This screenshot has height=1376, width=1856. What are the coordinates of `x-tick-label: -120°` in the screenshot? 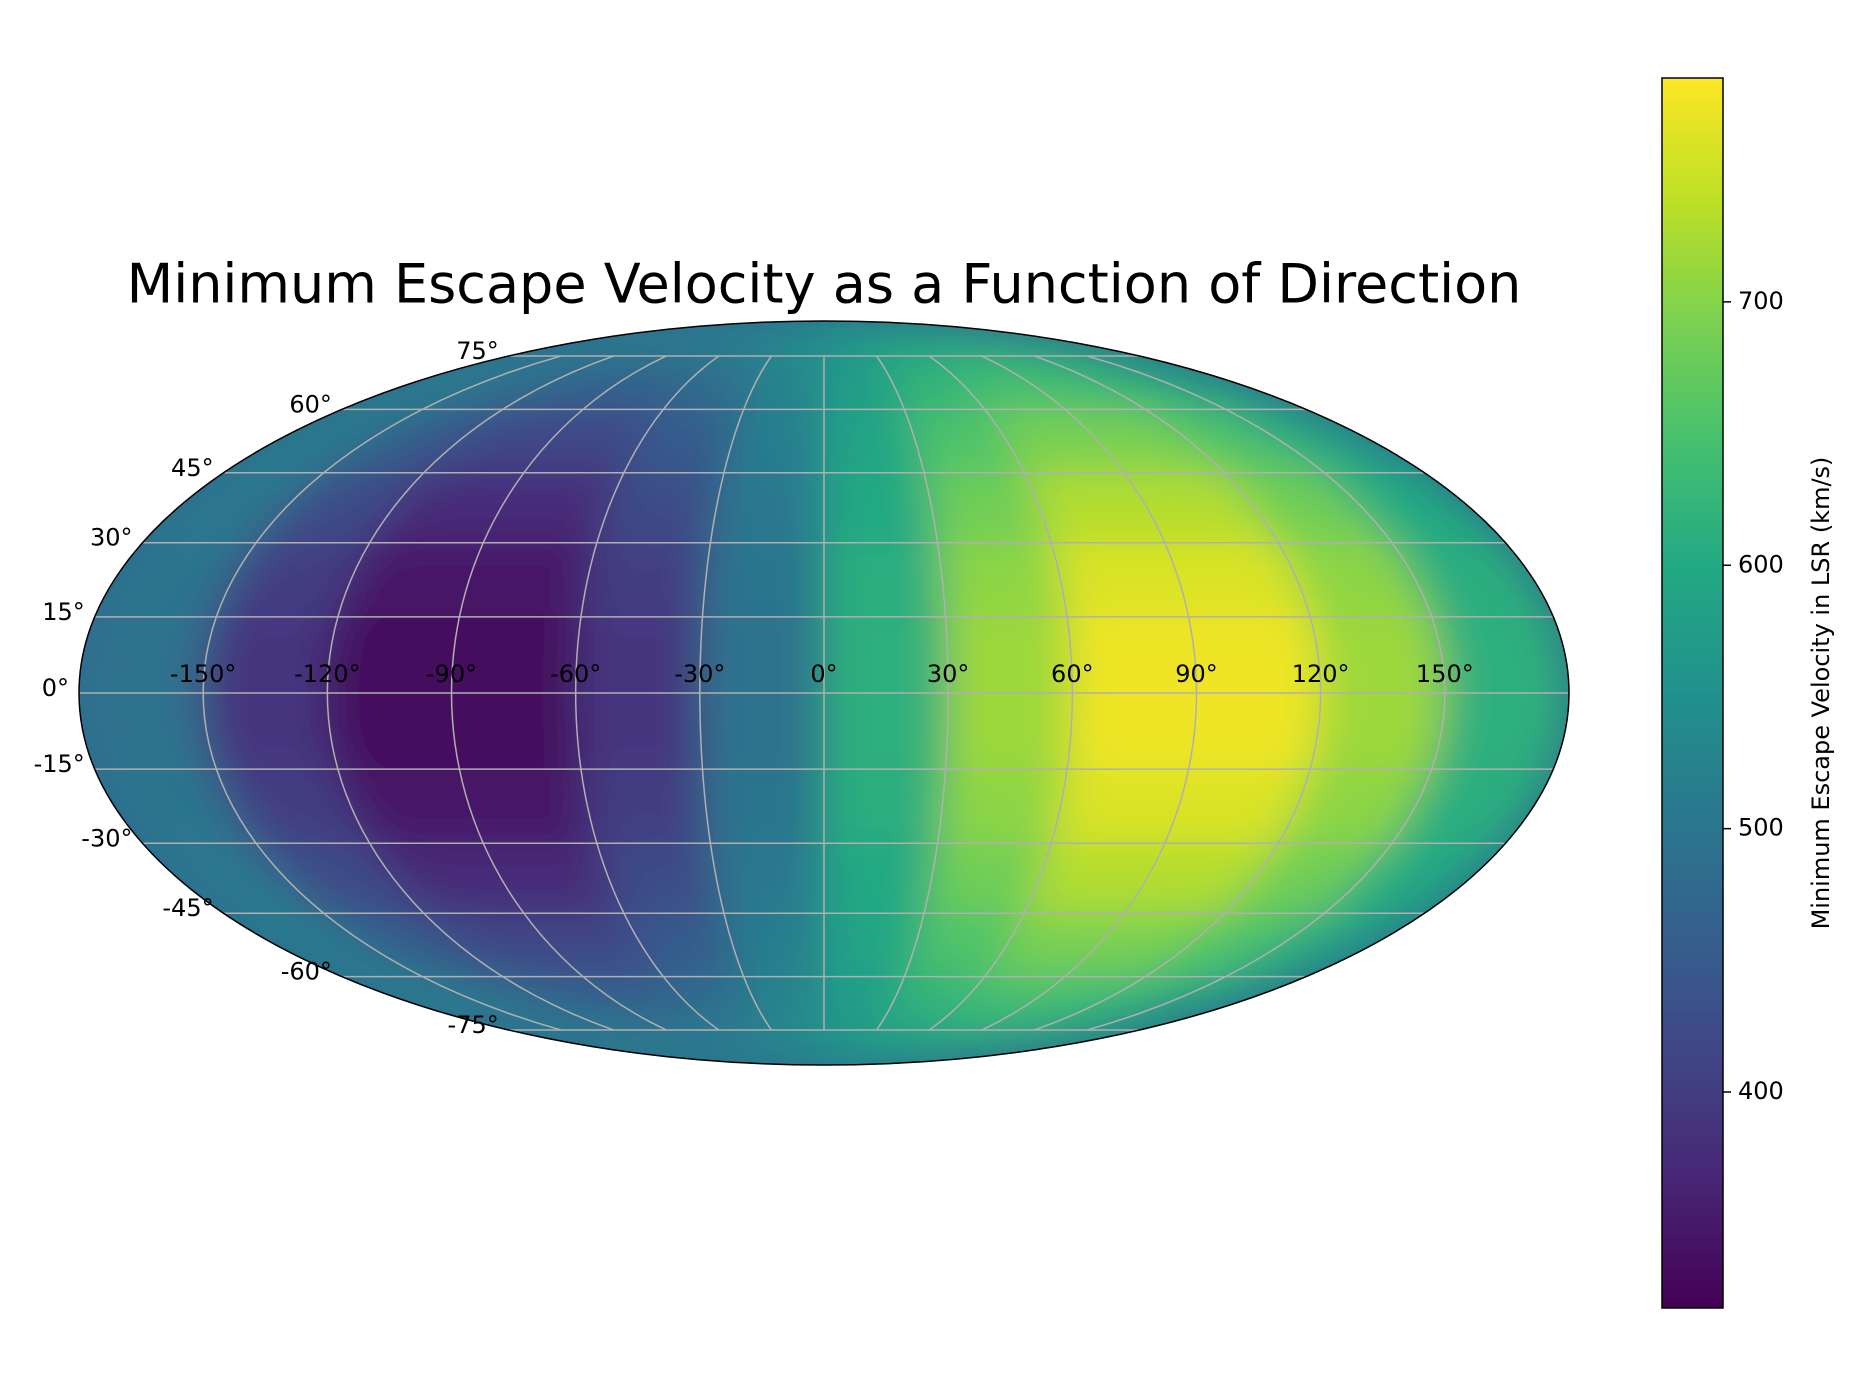 It's located at (327, 674).